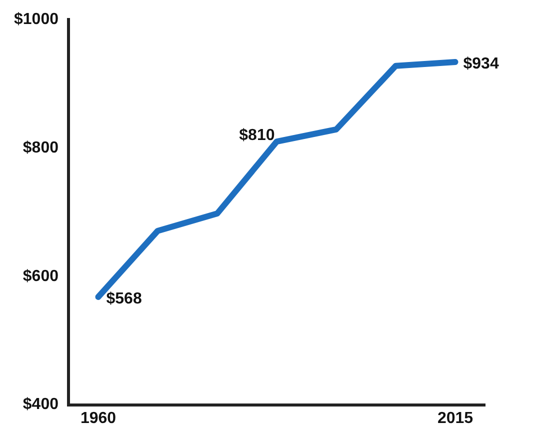  I want to click on y-tick-label: $400, so click(40, 405).